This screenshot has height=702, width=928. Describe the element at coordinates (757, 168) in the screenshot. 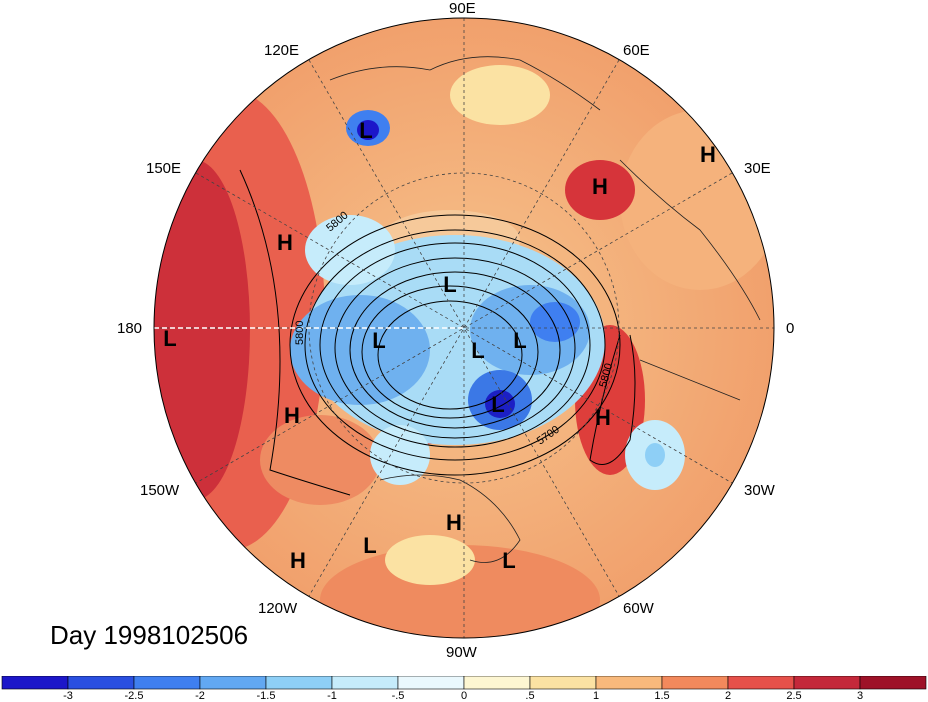

I see `longitude-label-30e: 30E` at that location.